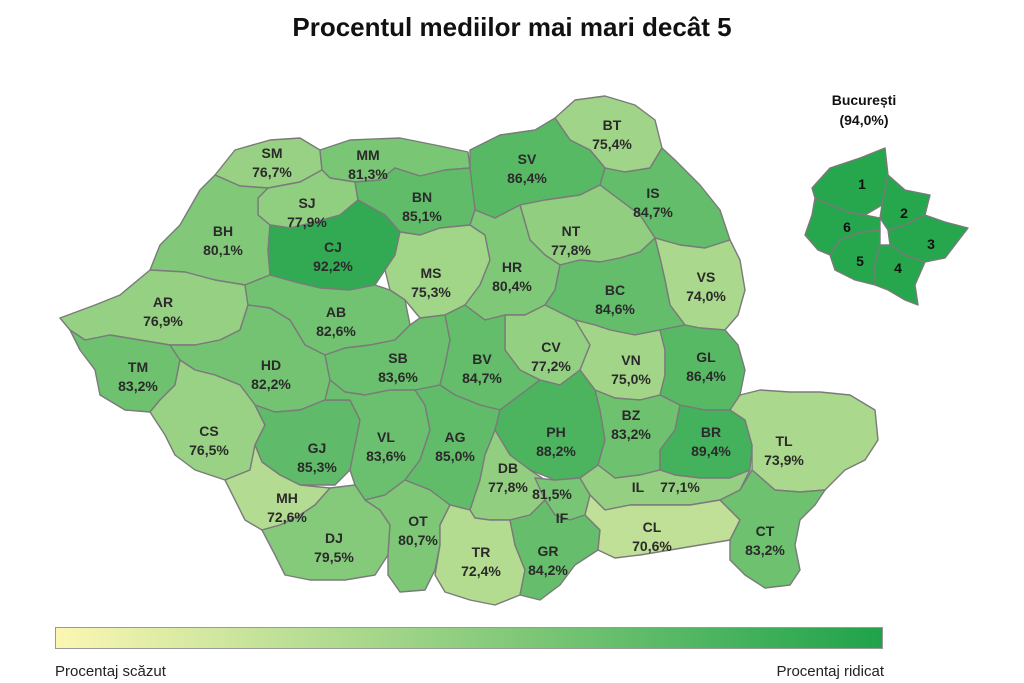 Image resolution: width=1024 pixels, height=683 pixels. What do you see at coordinates (706, 357) in the screenshot?
I see `county-code-gl: GL` at bounding box center [706, 357].